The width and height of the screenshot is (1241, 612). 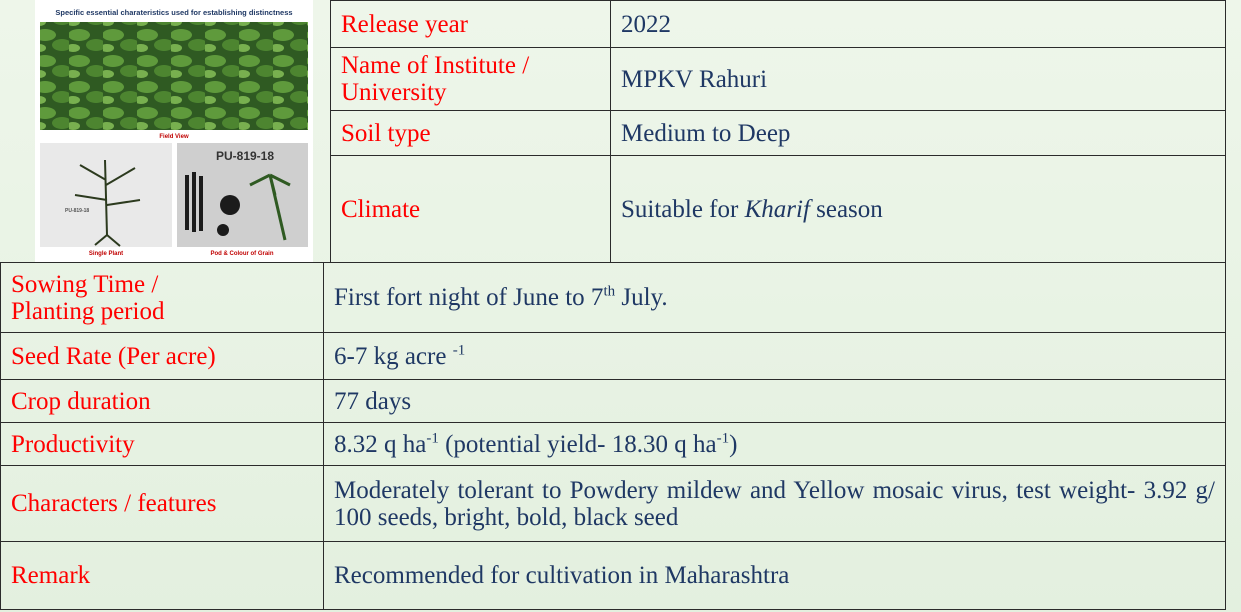 I want to click on label-line: University, so click(x=394, y=92).